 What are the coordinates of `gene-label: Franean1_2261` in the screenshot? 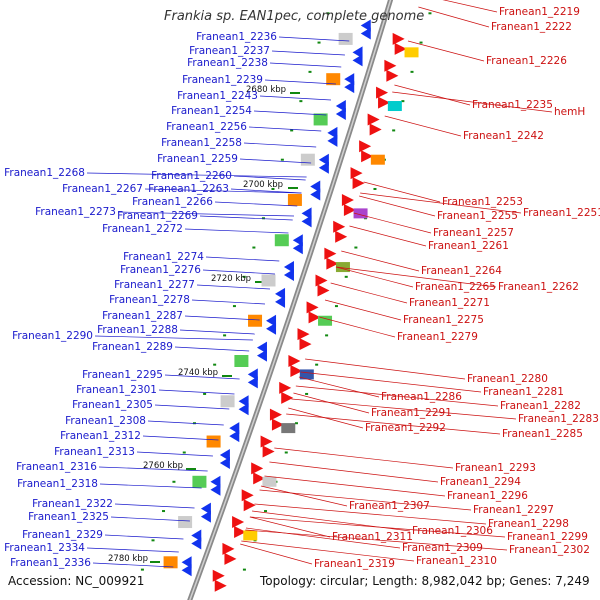 It's located at (468, 246).